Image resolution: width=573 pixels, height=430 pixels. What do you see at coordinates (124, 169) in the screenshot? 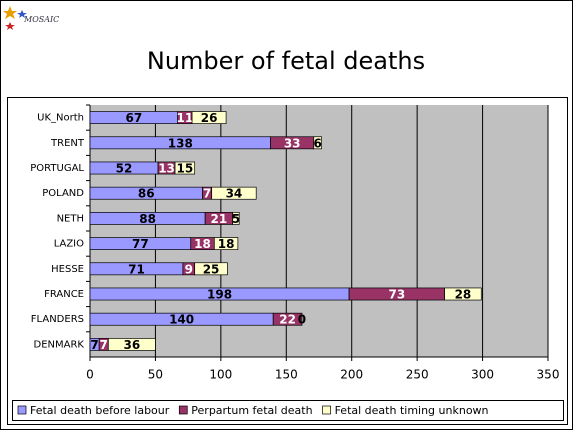
I see `data-label: 52` at bounding box center [124, 169].